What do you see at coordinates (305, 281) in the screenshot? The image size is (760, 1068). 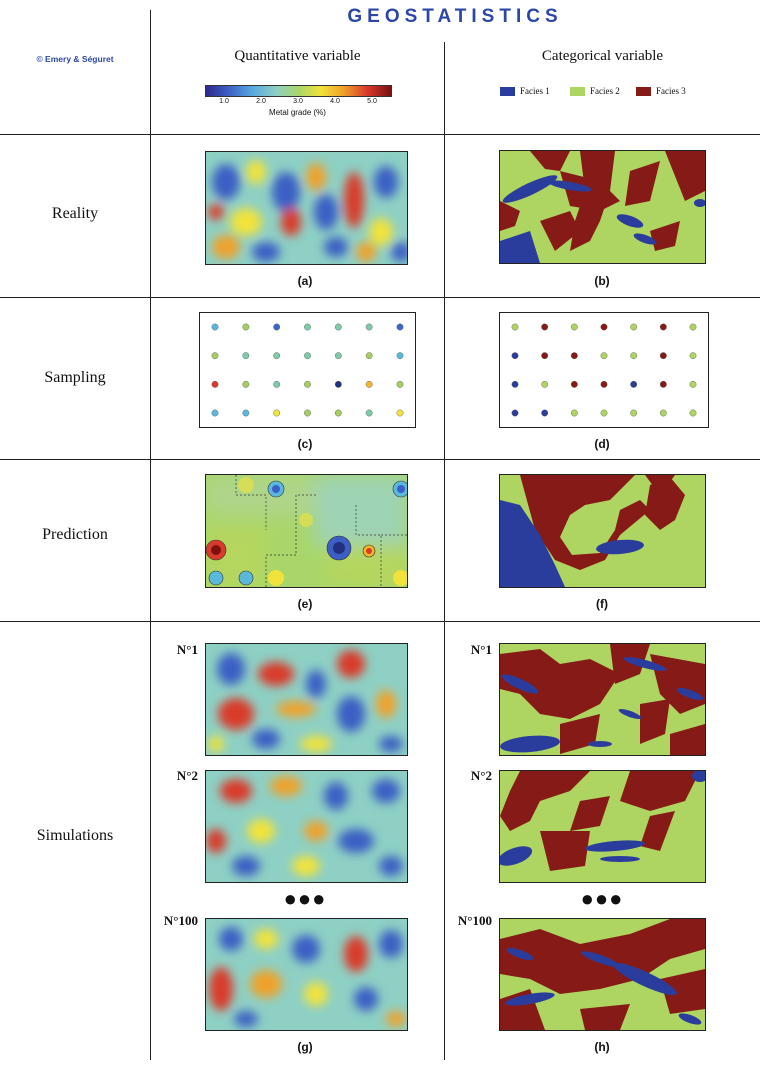 I see `caption-a: (a)` at bounding box center [305, 281].